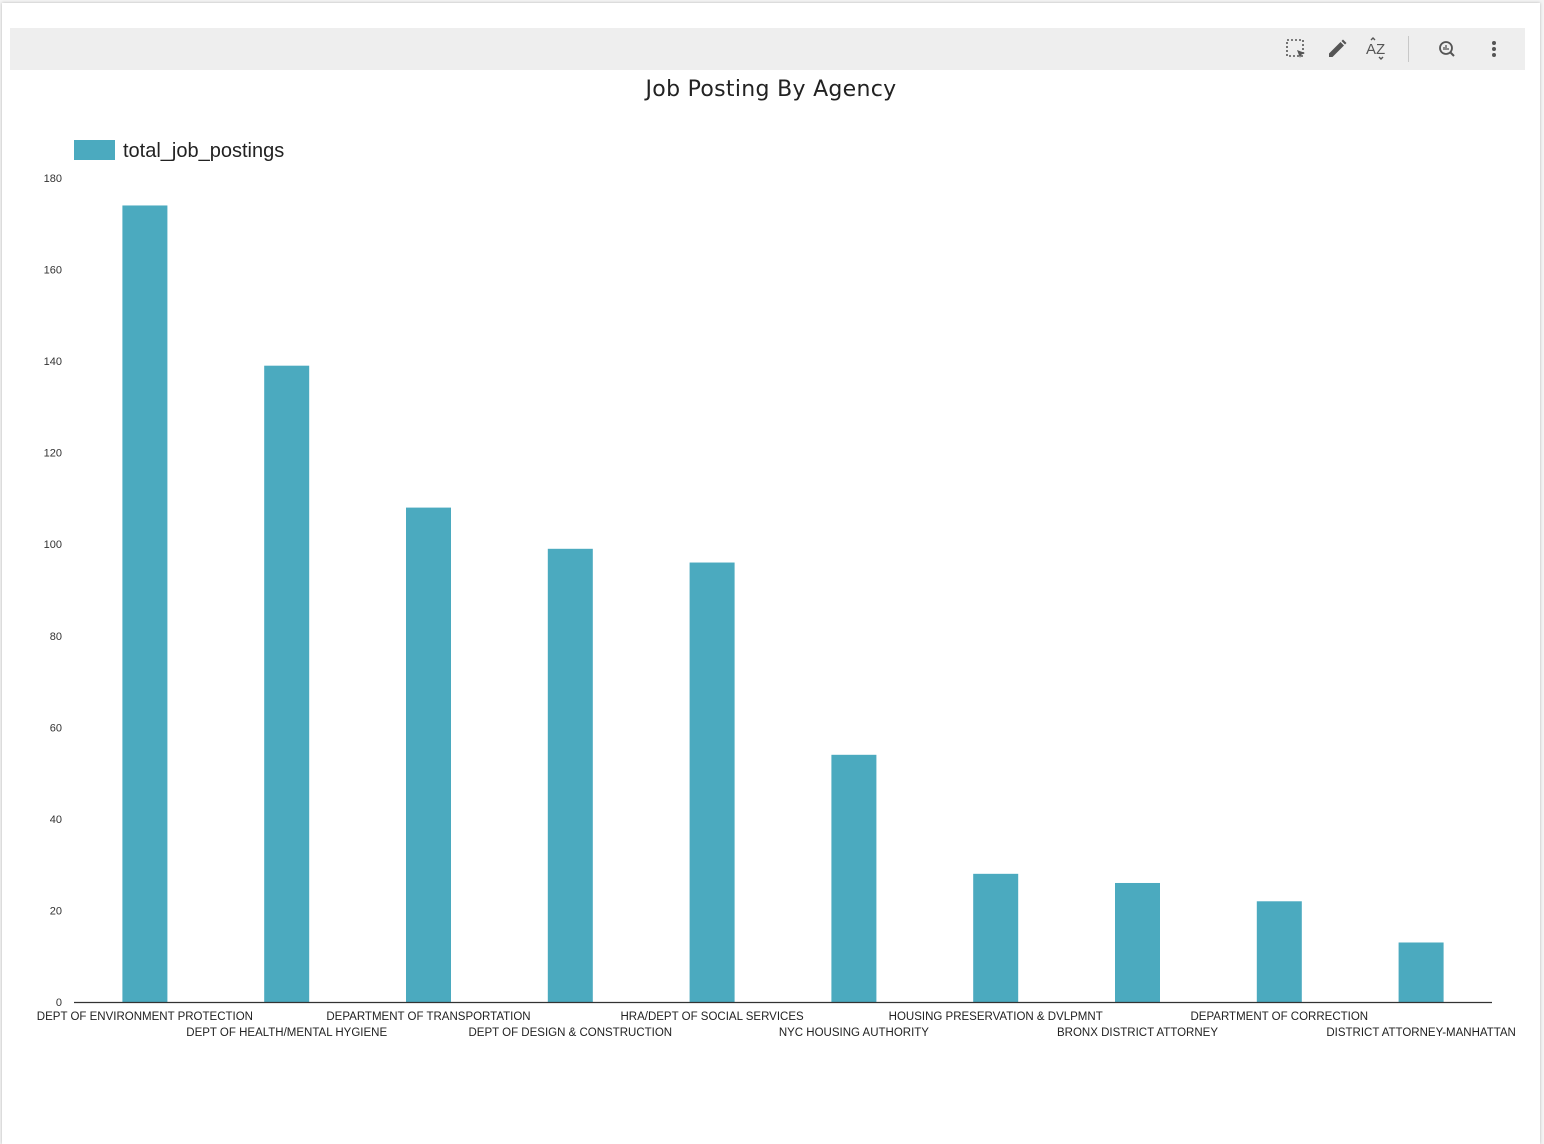  I want to click on y-tick-label: 100, so click(53, 545).